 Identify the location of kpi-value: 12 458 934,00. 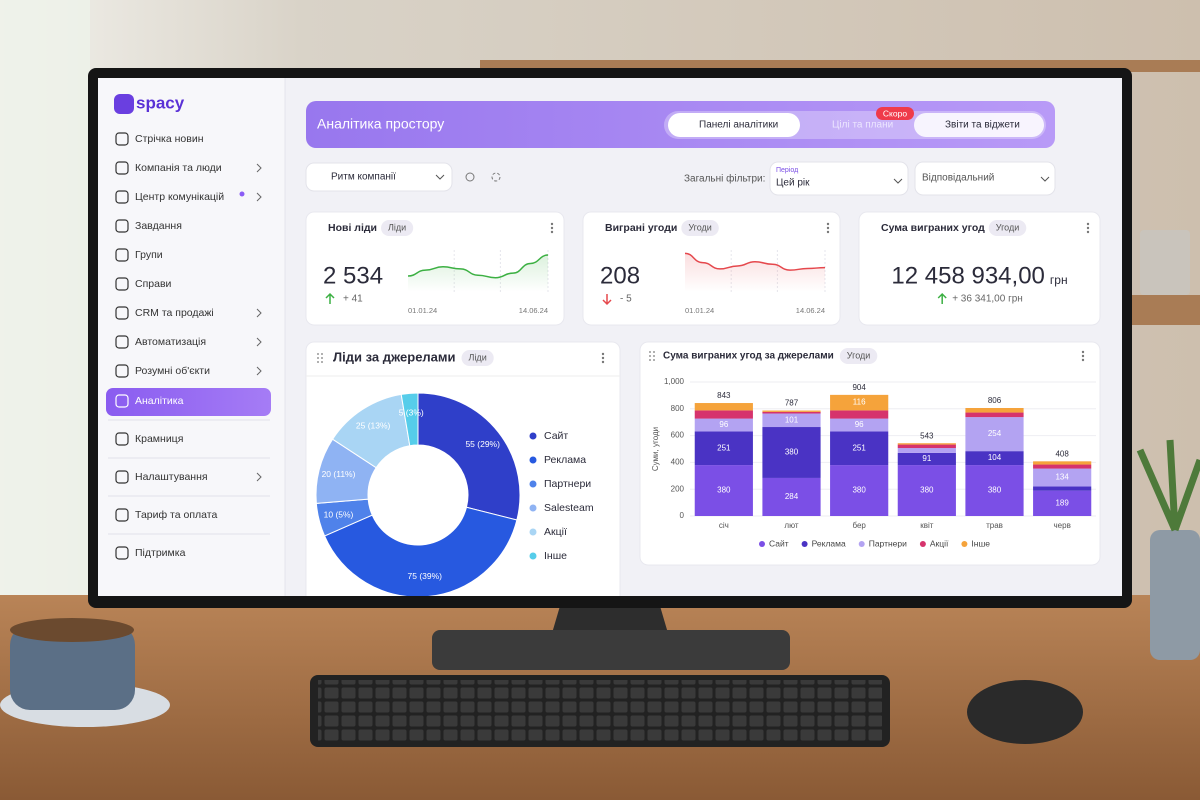
(967, 275).